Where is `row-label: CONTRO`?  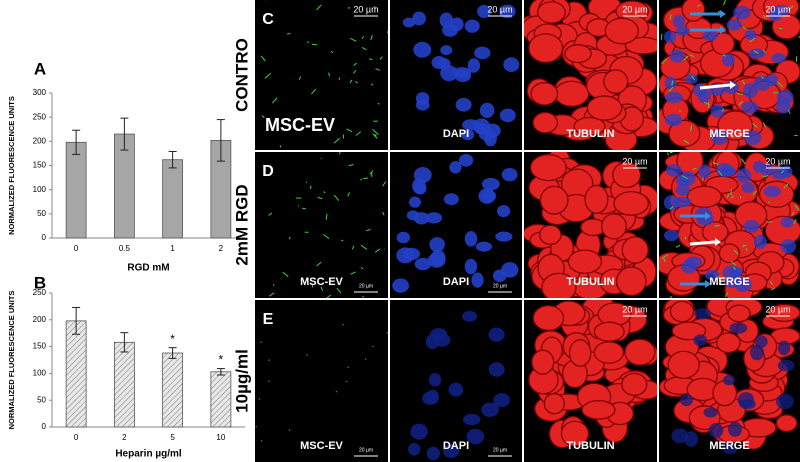 row-label: CONTRO is located at coordinates (241, 75).